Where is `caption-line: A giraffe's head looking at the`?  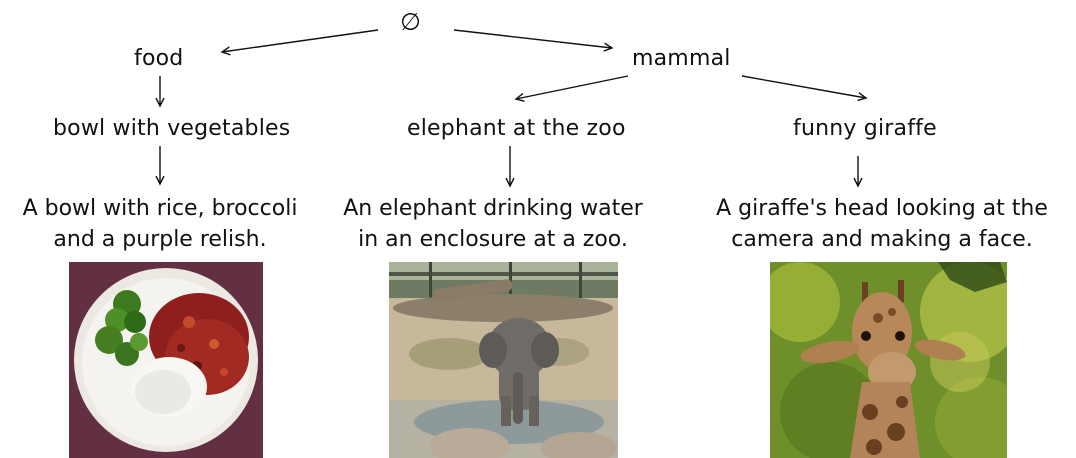
caption-line: A giraffe's head looking at the is located at coordinates (882, 208).